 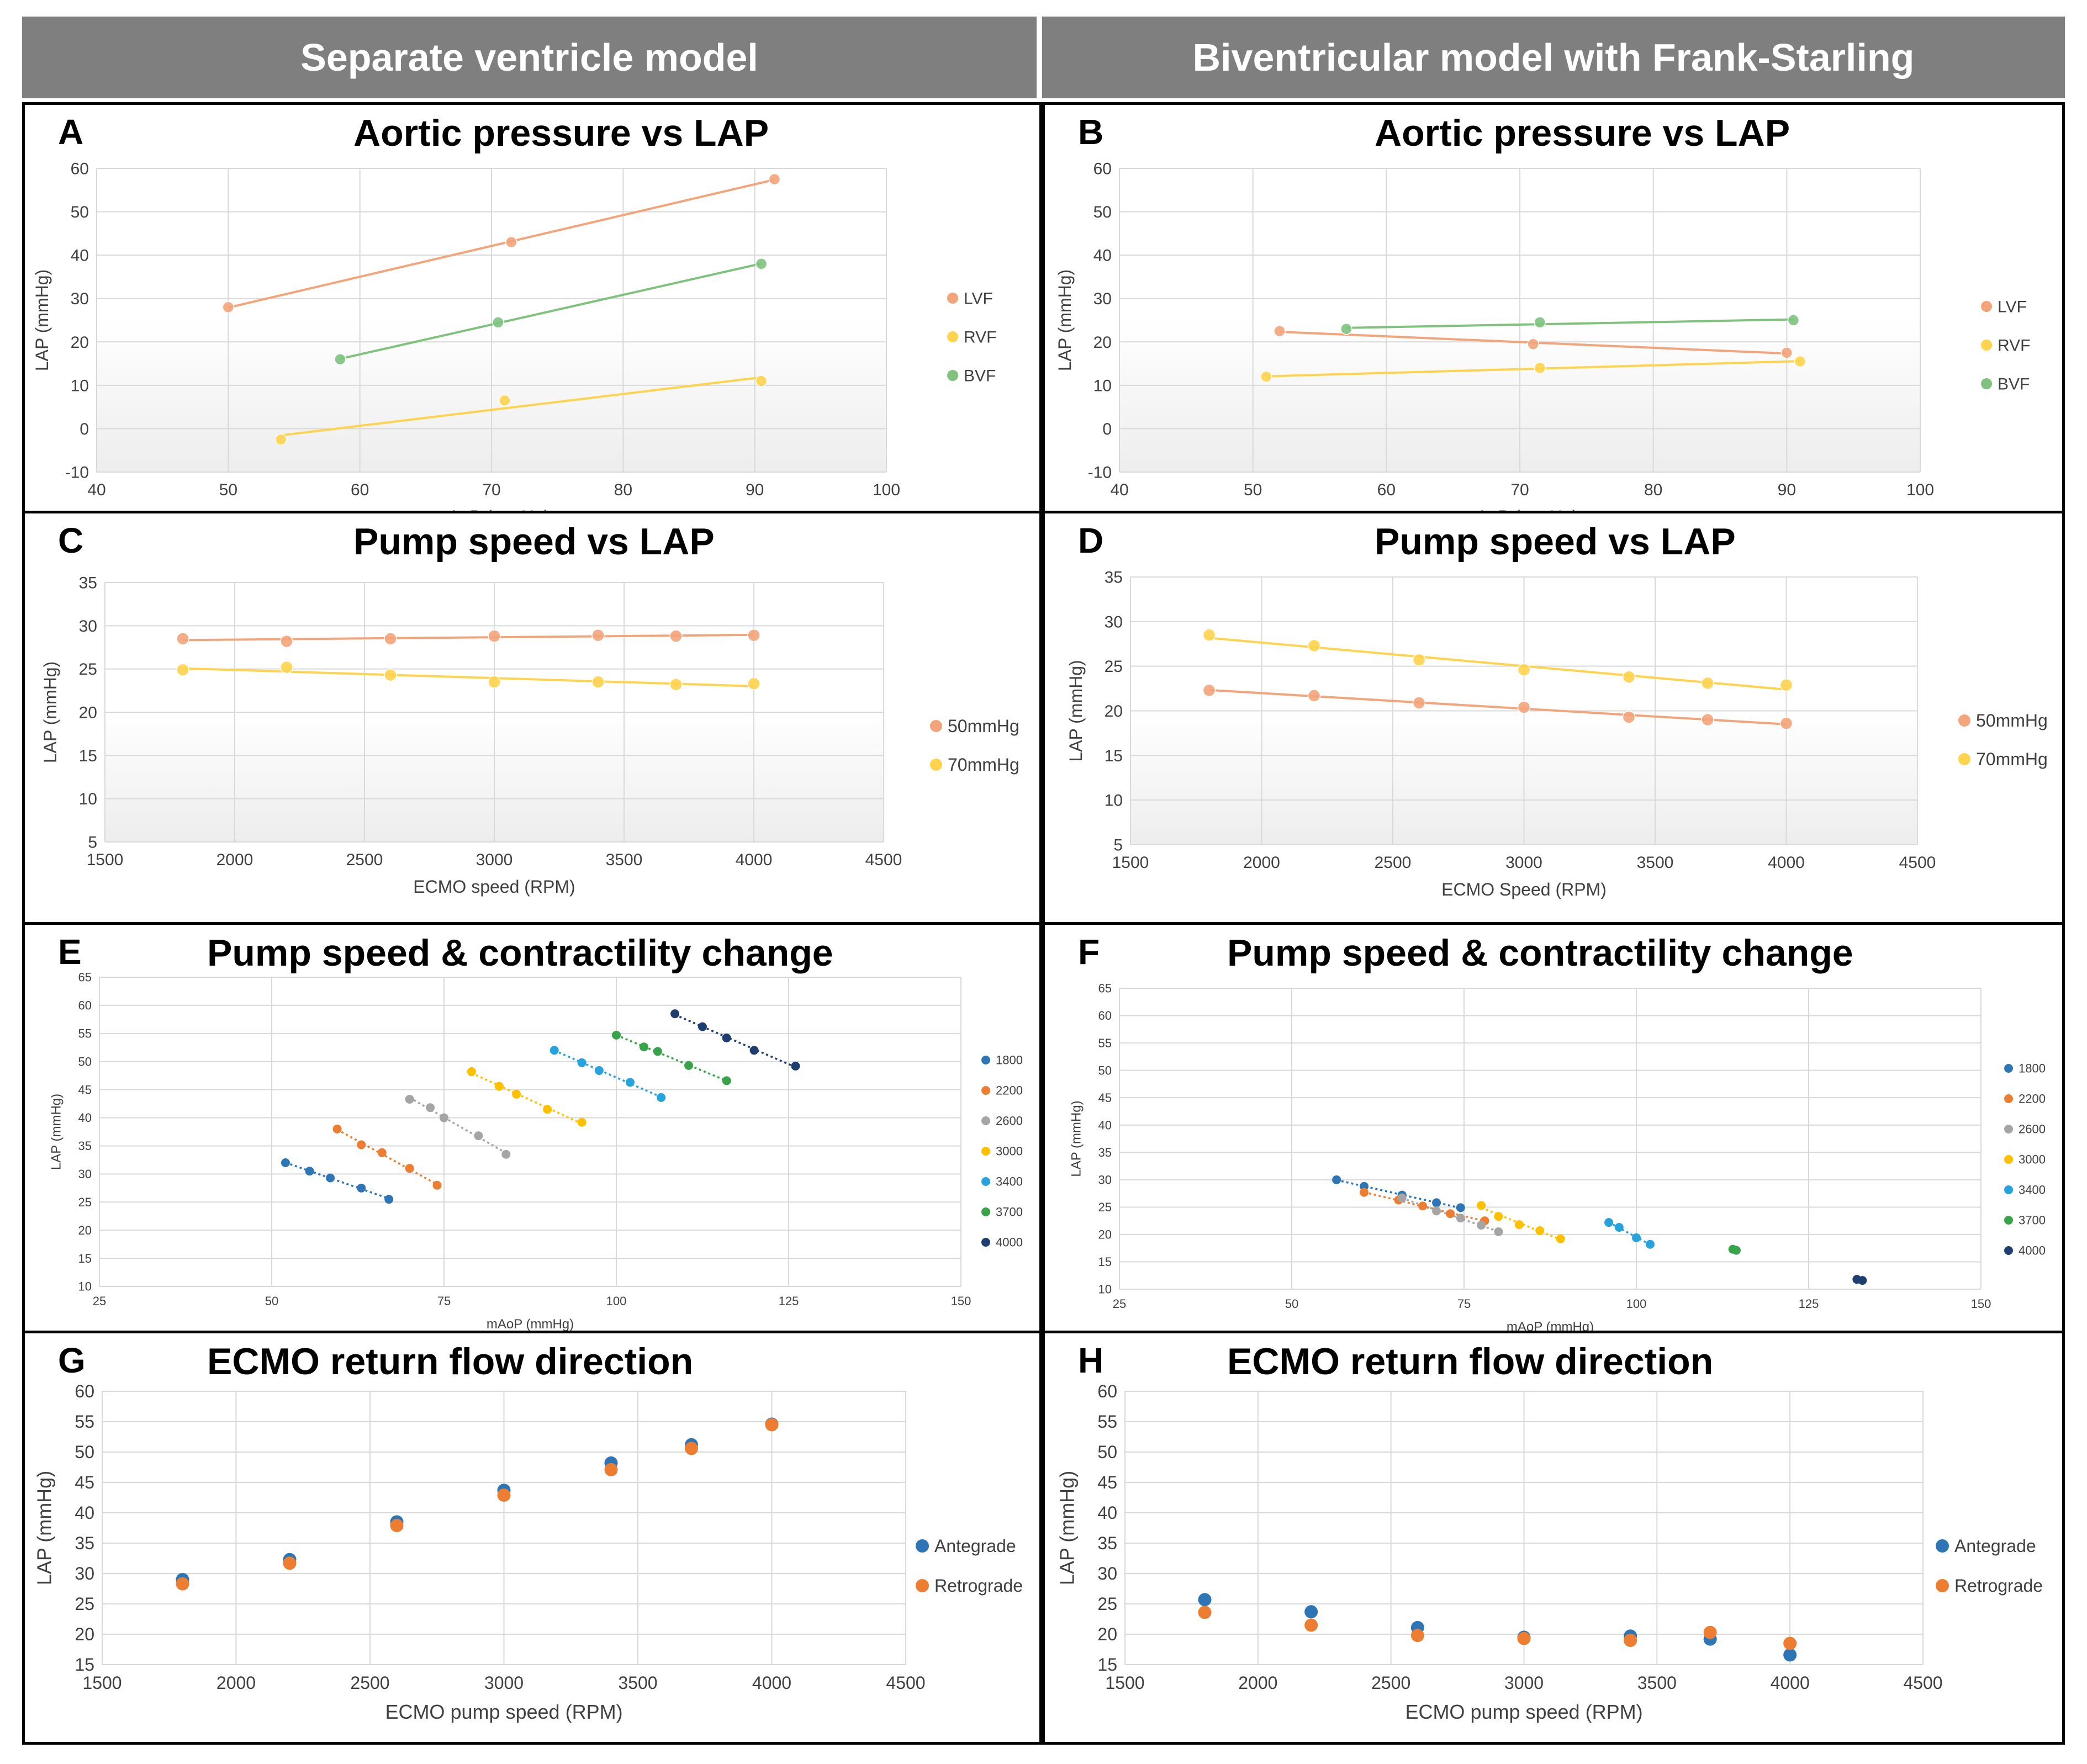 What do you see at coordinates (340, 359) in the screenshot?
I see `data-point-bvf` at bounding box center [340, 359].